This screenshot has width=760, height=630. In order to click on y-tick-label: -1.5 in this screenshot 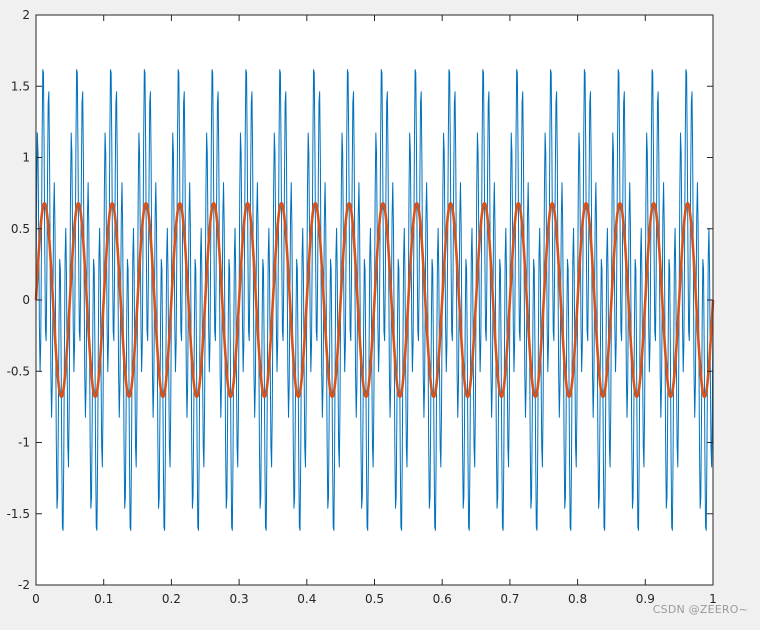, I will do `click(18, 514)`.